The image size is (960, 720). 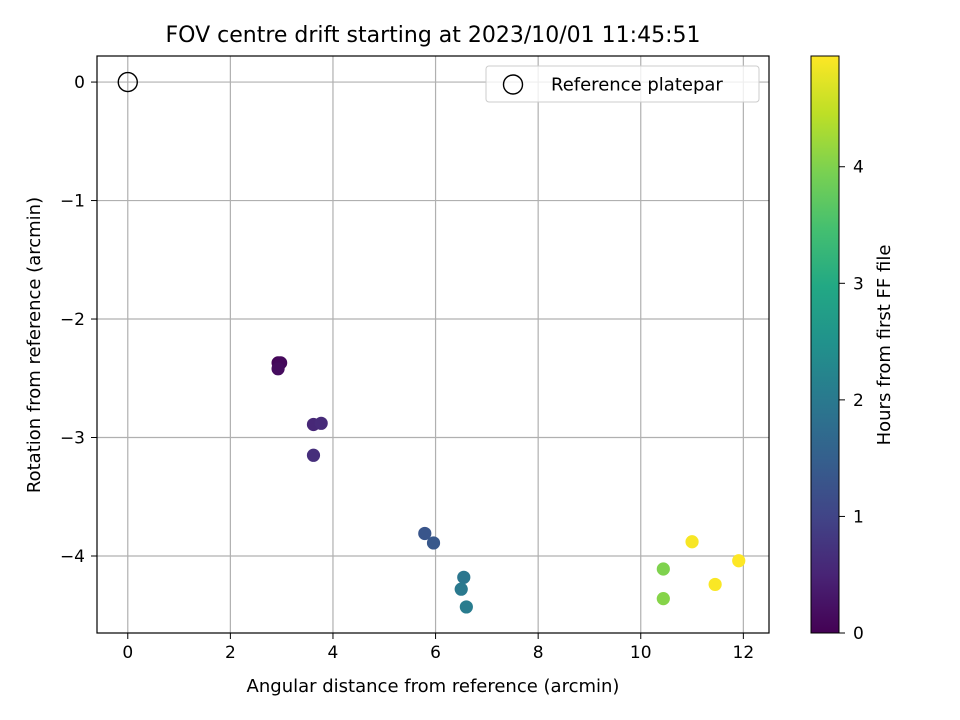 What do you see at coordinates (34, 345) in the screenshot?
I see `y-axis-label: Rotation from reference (arcmin)` at bounding box center [34, 345].